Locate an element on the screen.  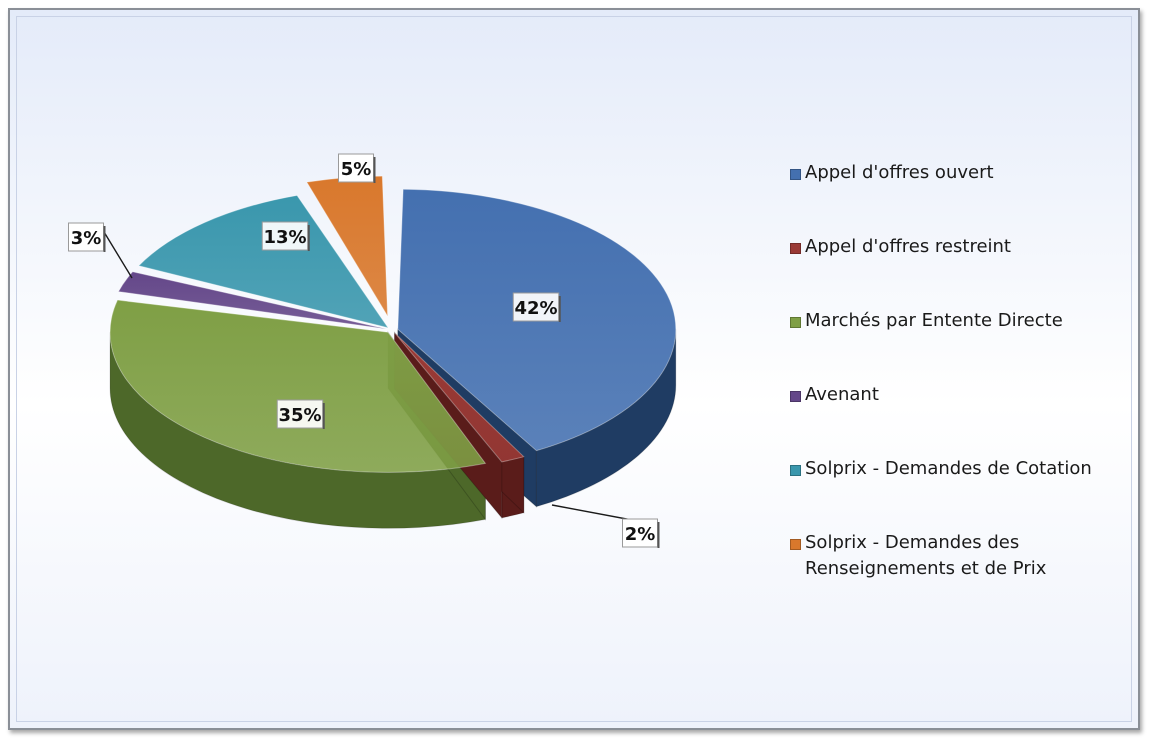
legend-label: Appel d'offres ouvert is located at coordinates (899, 172).